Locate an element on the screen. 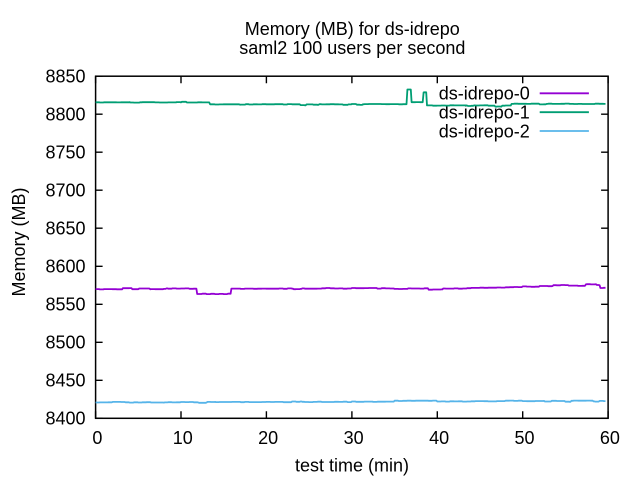 The height and width of the screenshot is (480, 640). svg-text: 30 is located at coordinates (354, 438).